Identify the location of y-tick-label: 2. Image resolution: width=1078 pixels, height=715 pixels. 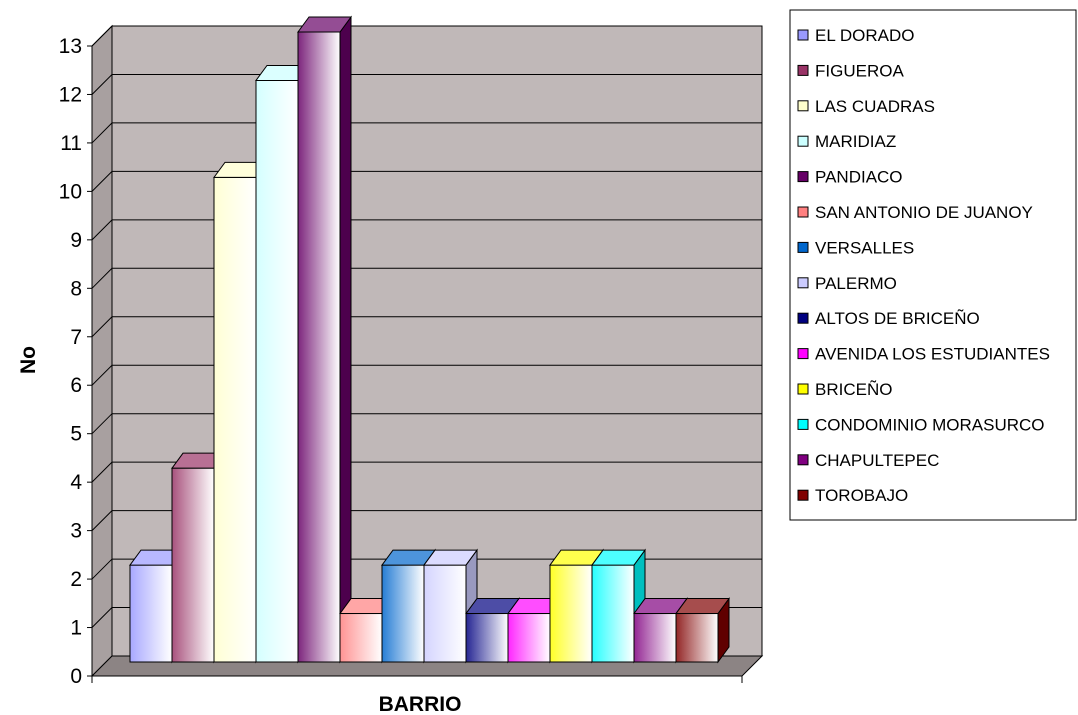
(76, 579).